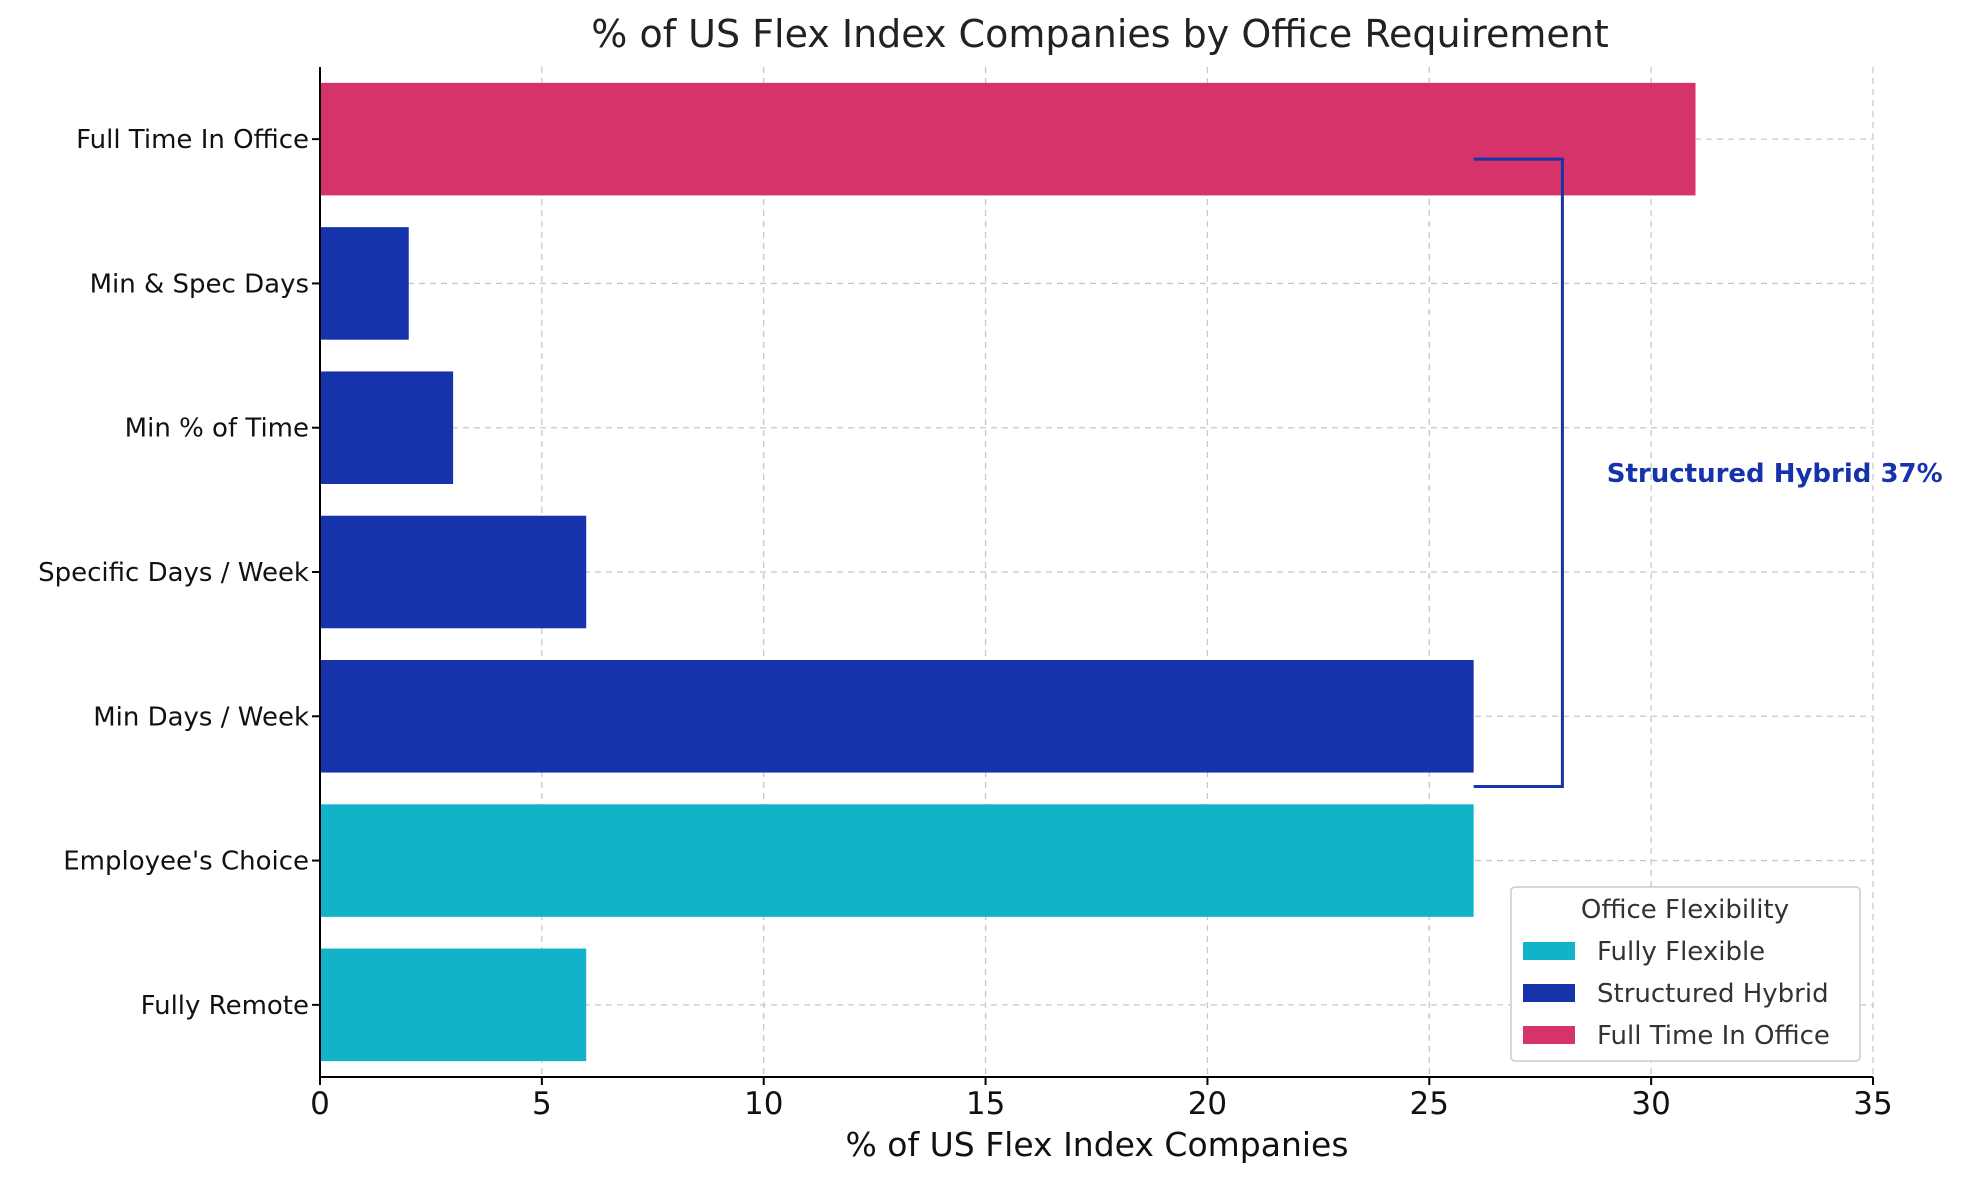 The height and width of the screenshot is (1180, 1980). I want to click on x-tick-label: 20, so click(1207, 1104).